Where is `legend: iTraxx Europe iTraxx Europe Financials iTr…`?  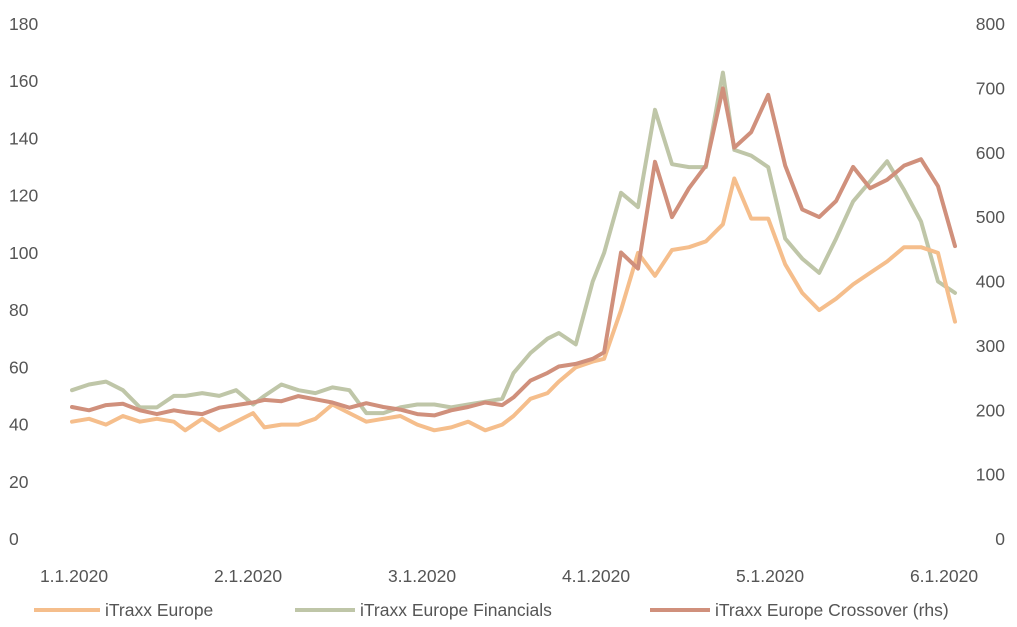 legend: iTraxx Europe iTraxx Europe Financials iTr… is located at coordinates (491, 610).